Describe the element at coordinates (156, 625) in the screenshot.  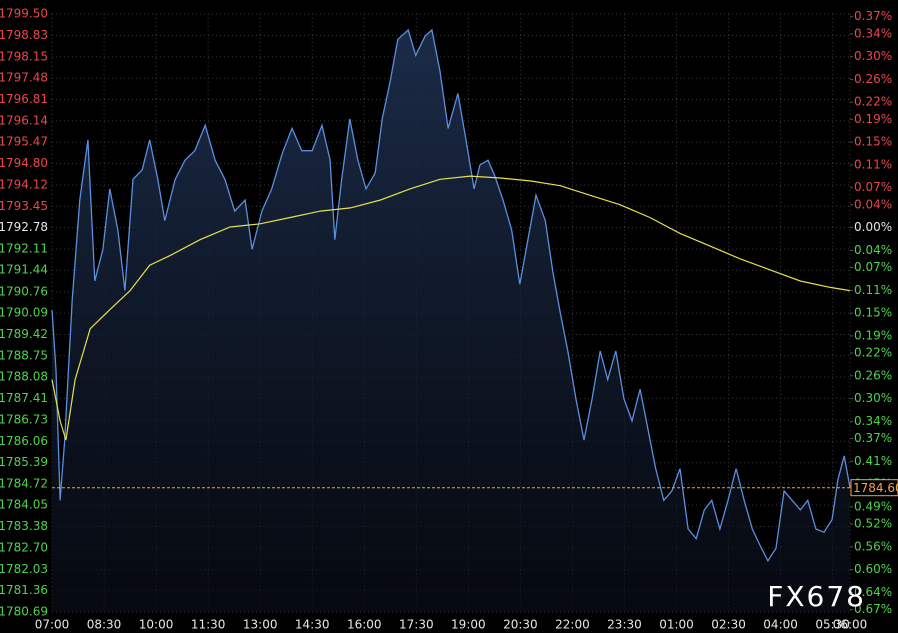
I see `x-tick-label: 10:00` at that location.